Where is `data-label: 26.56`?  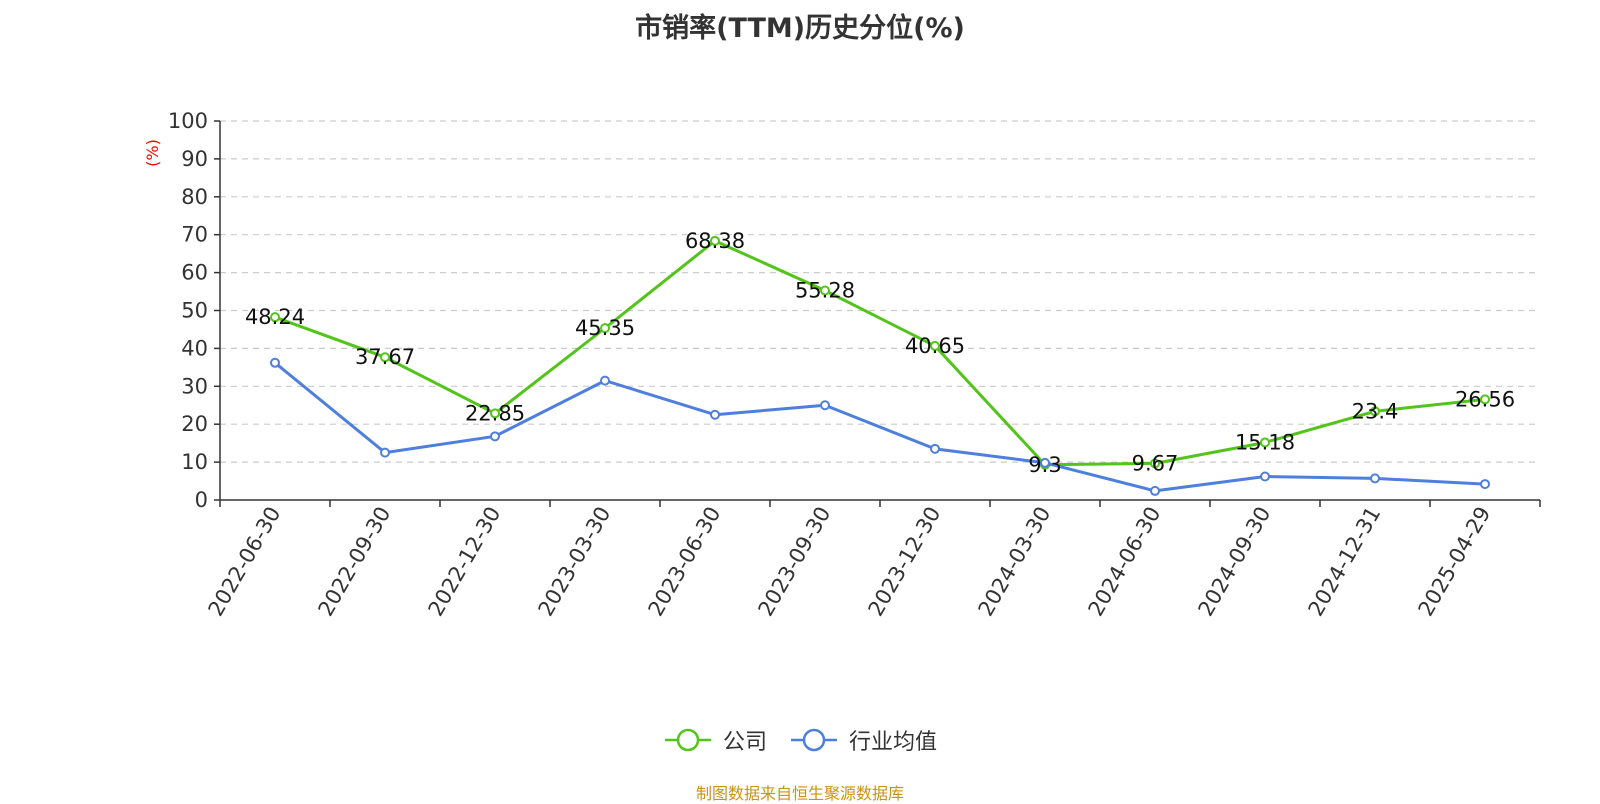
data-label: 26.56 is located at coordinates (1485, 399).